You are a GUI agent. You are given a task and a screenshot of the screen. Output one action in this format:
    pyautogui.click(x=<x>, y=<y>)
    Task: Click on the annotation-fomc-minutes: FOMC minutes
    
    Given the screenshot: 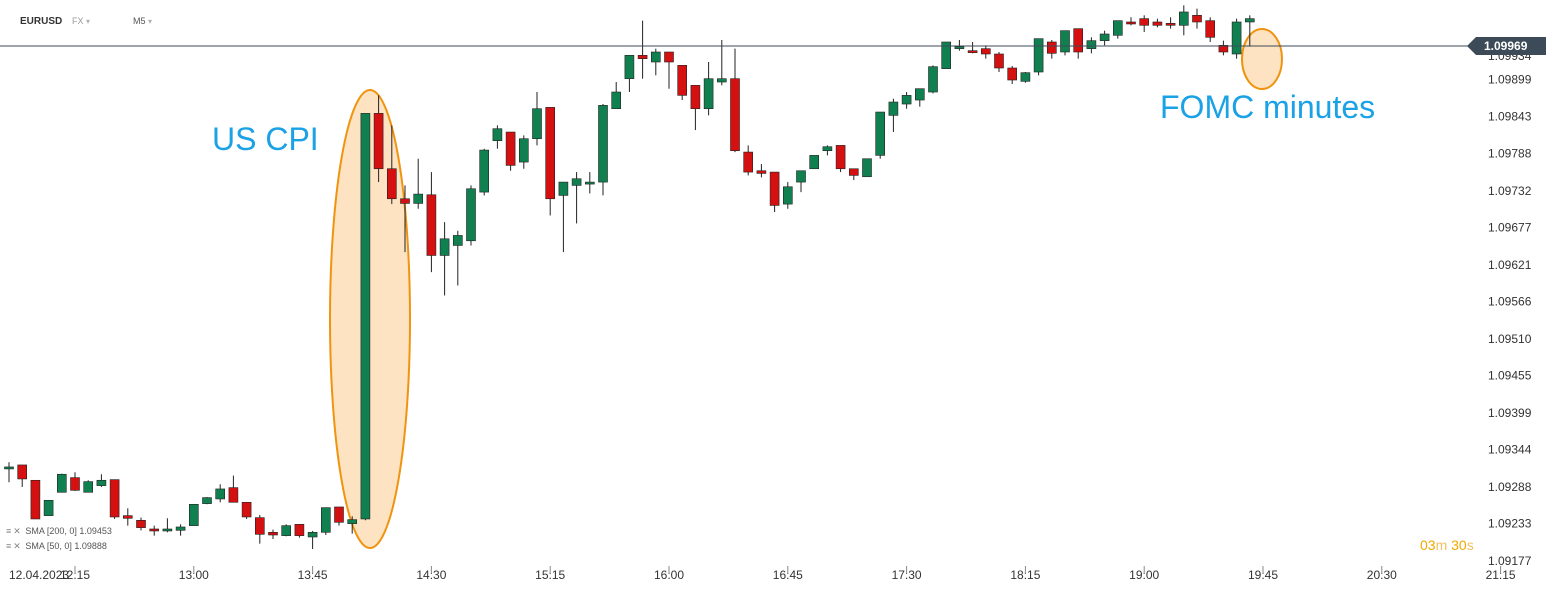 What is the action you would take?
    pyautogui.click(x=1268, y=107)
    